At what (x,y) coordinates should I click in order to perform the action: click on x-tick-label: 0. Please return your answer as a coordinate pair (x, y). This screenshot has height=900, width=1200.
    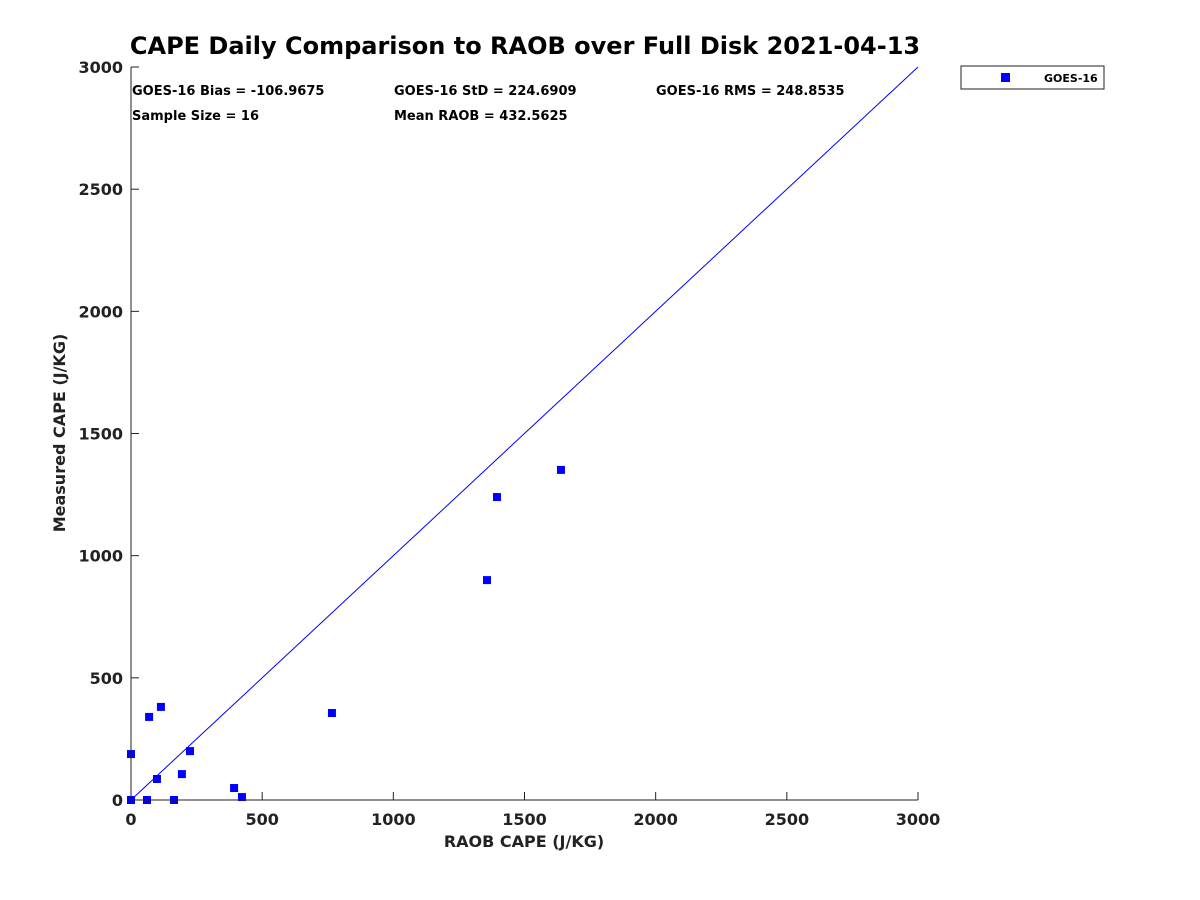
    Looking at the image, I should click on (130, 819).